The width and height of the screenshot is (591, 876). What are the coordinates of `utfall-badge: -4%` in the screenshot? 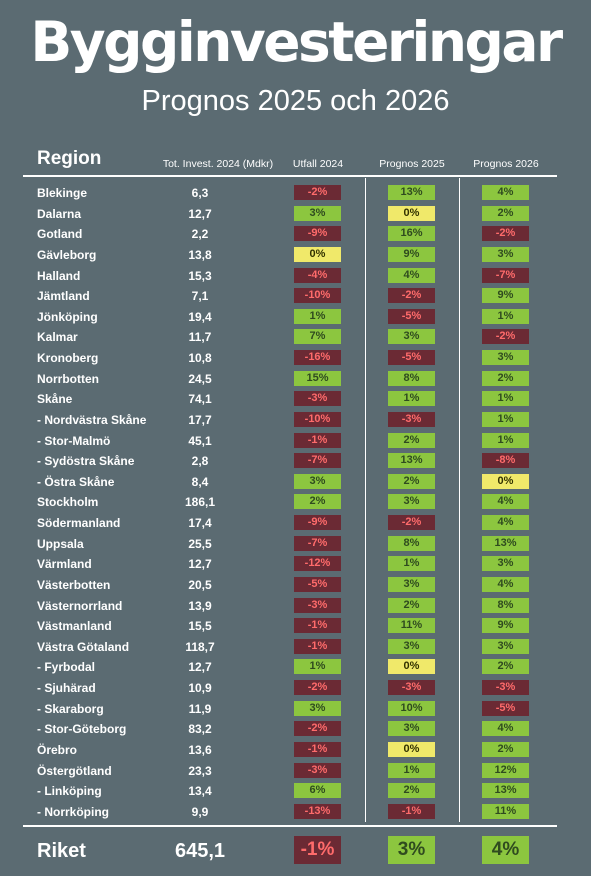 It's located at (317, 275).